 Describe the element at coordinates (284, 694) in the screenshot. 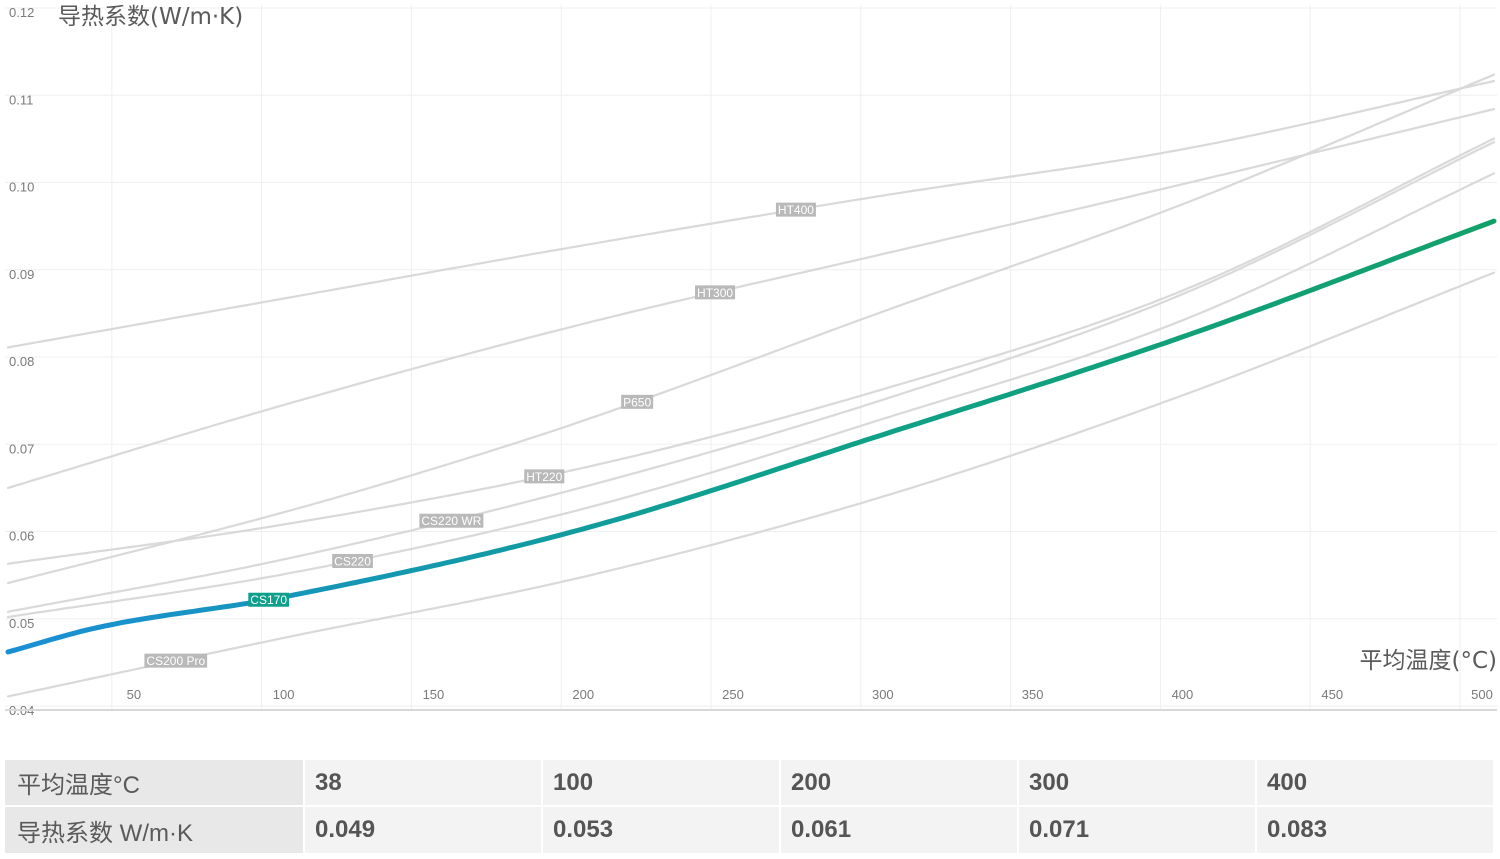

I see `x-tick-label: 100` at that location.